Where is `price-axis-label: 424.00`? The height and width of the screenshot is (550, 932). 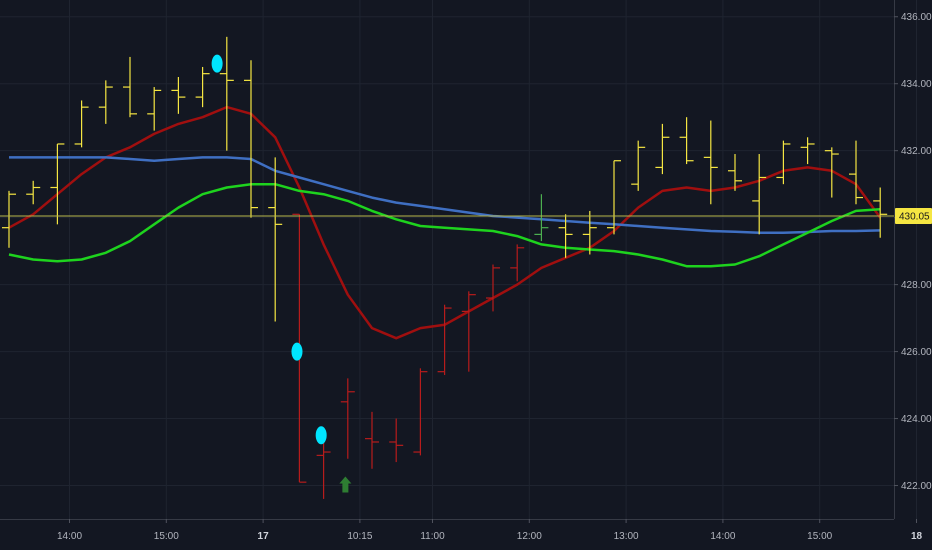
price-axis-label: 424.00 is located at coordinates (916, 419).